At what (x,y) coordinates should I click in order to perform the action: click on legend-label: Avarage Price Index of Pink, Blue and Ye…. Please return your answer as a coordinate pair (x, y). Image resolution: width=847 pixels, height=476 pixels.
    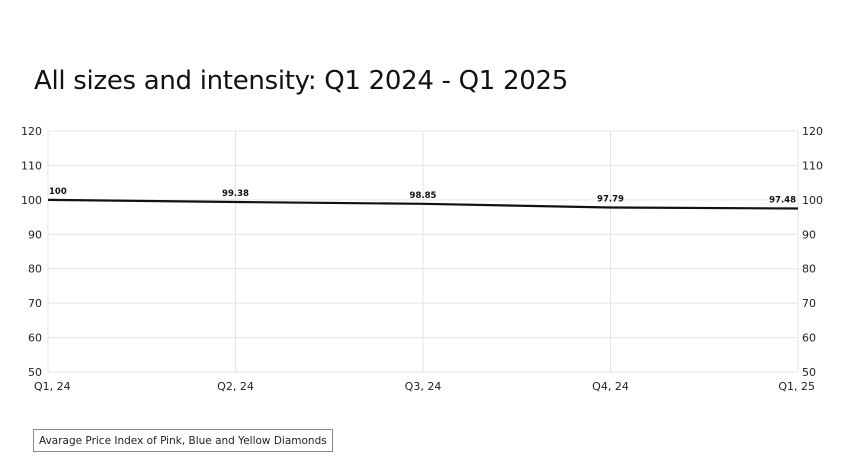
    Looking at the image, I should click on (183, 440).